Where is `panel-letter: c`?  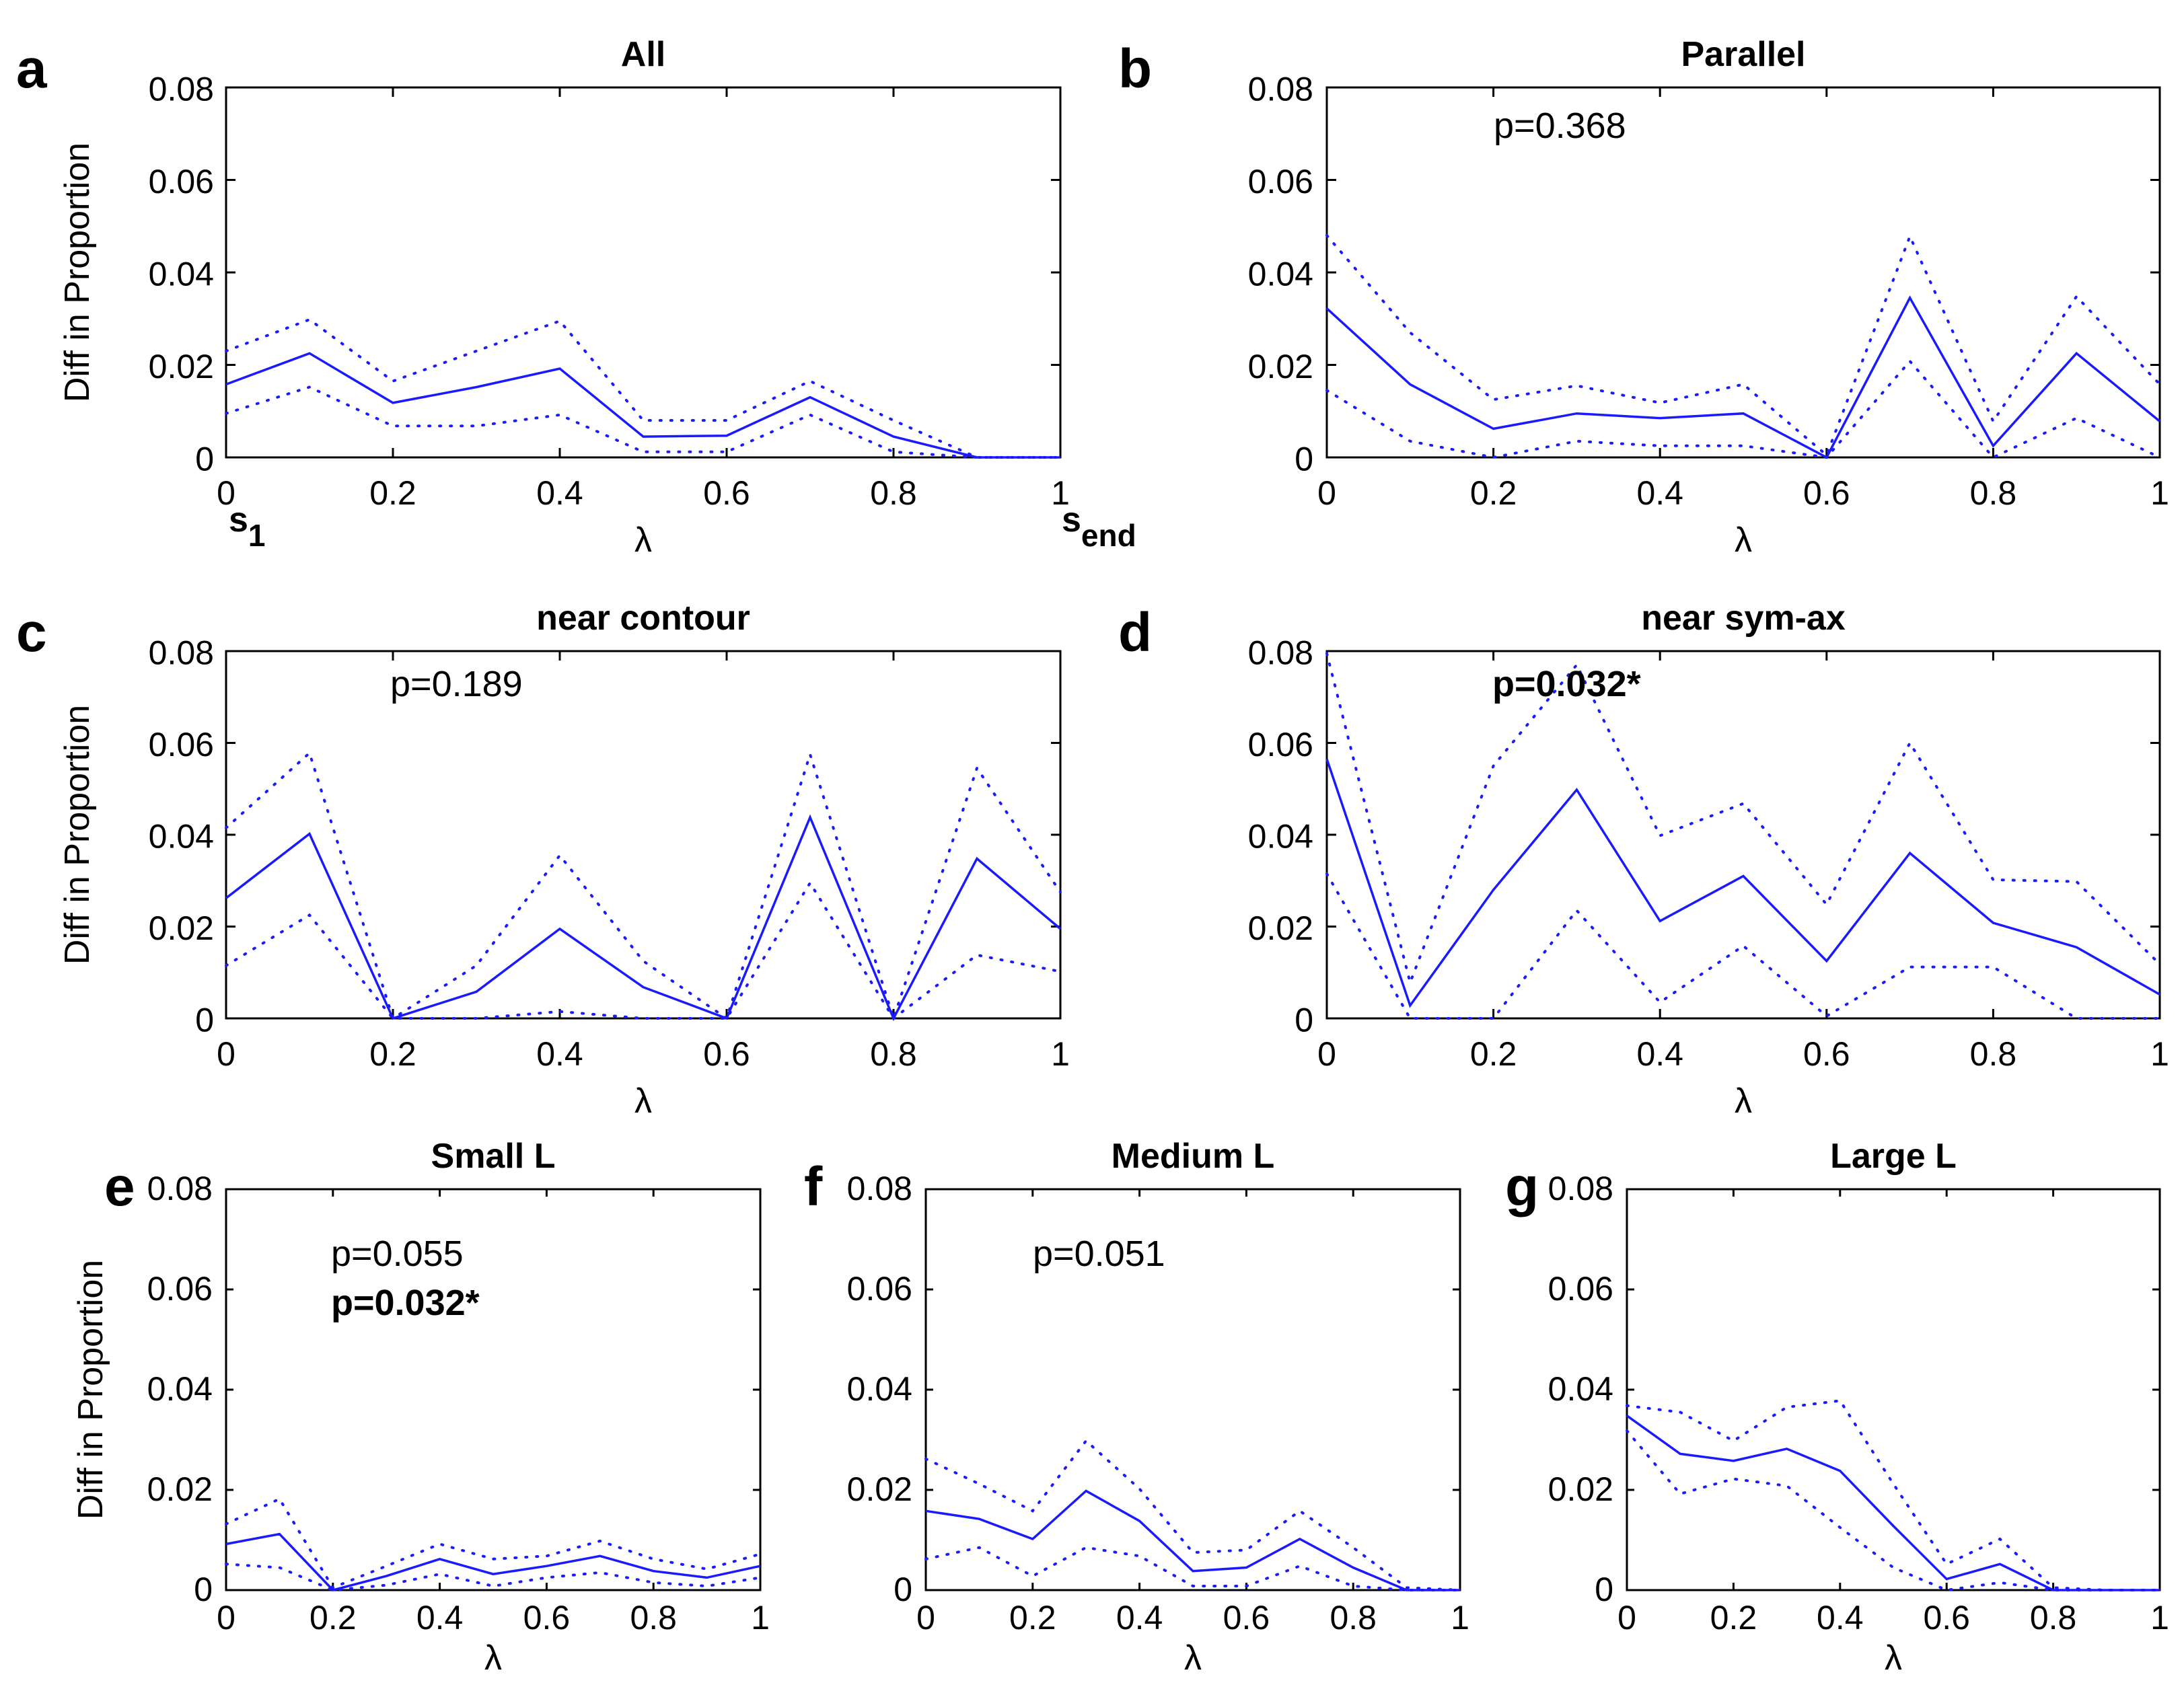
panel-letter: c is located at coordinates (31, 633).